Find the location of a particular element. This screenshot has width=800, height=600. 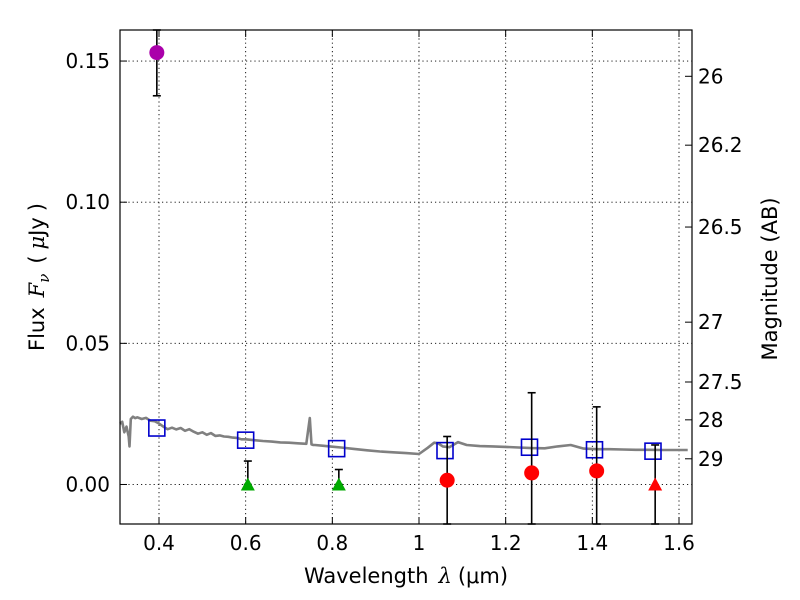

x-axis-label: Wavelength λ (μm) is located at coordinates (406, 576).